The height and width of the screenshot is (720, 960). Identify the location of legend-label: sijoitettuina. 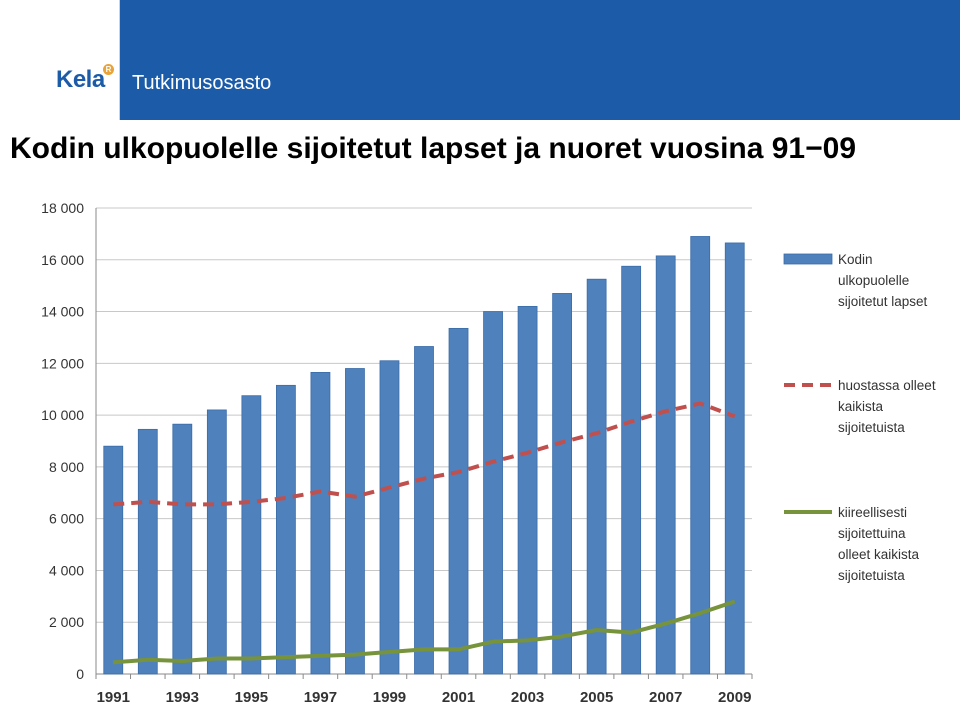
(872, 533).